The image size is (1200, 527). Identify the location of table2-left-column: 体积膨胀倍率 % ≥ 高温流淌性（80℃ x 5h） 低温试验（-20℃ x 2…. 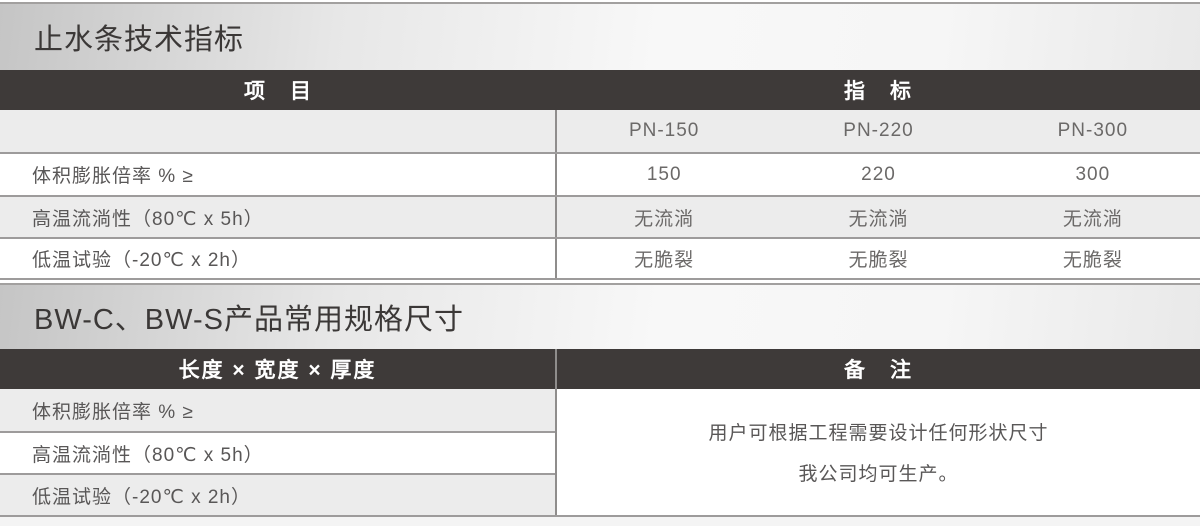
(278, 452).